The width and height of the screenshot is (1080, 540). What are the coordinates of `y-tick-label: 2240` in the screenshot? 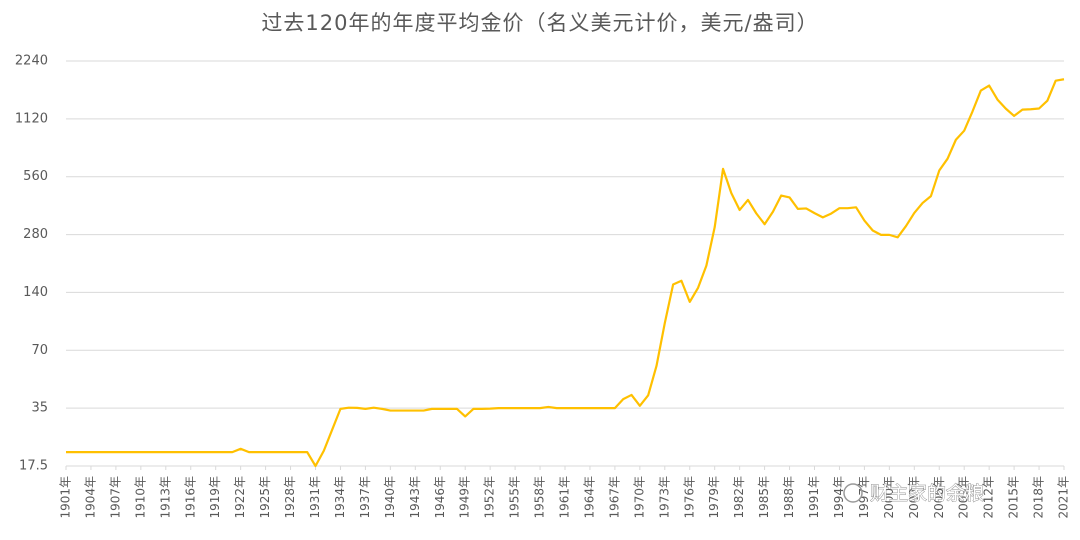 It's located at (31, 61).